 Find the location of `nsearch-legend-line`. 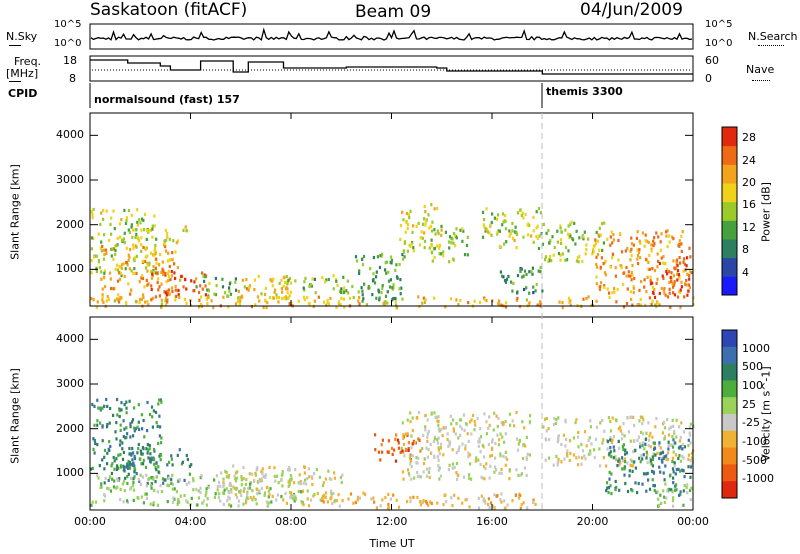

nsearch-legend-line is located at coordinates (771, 45).